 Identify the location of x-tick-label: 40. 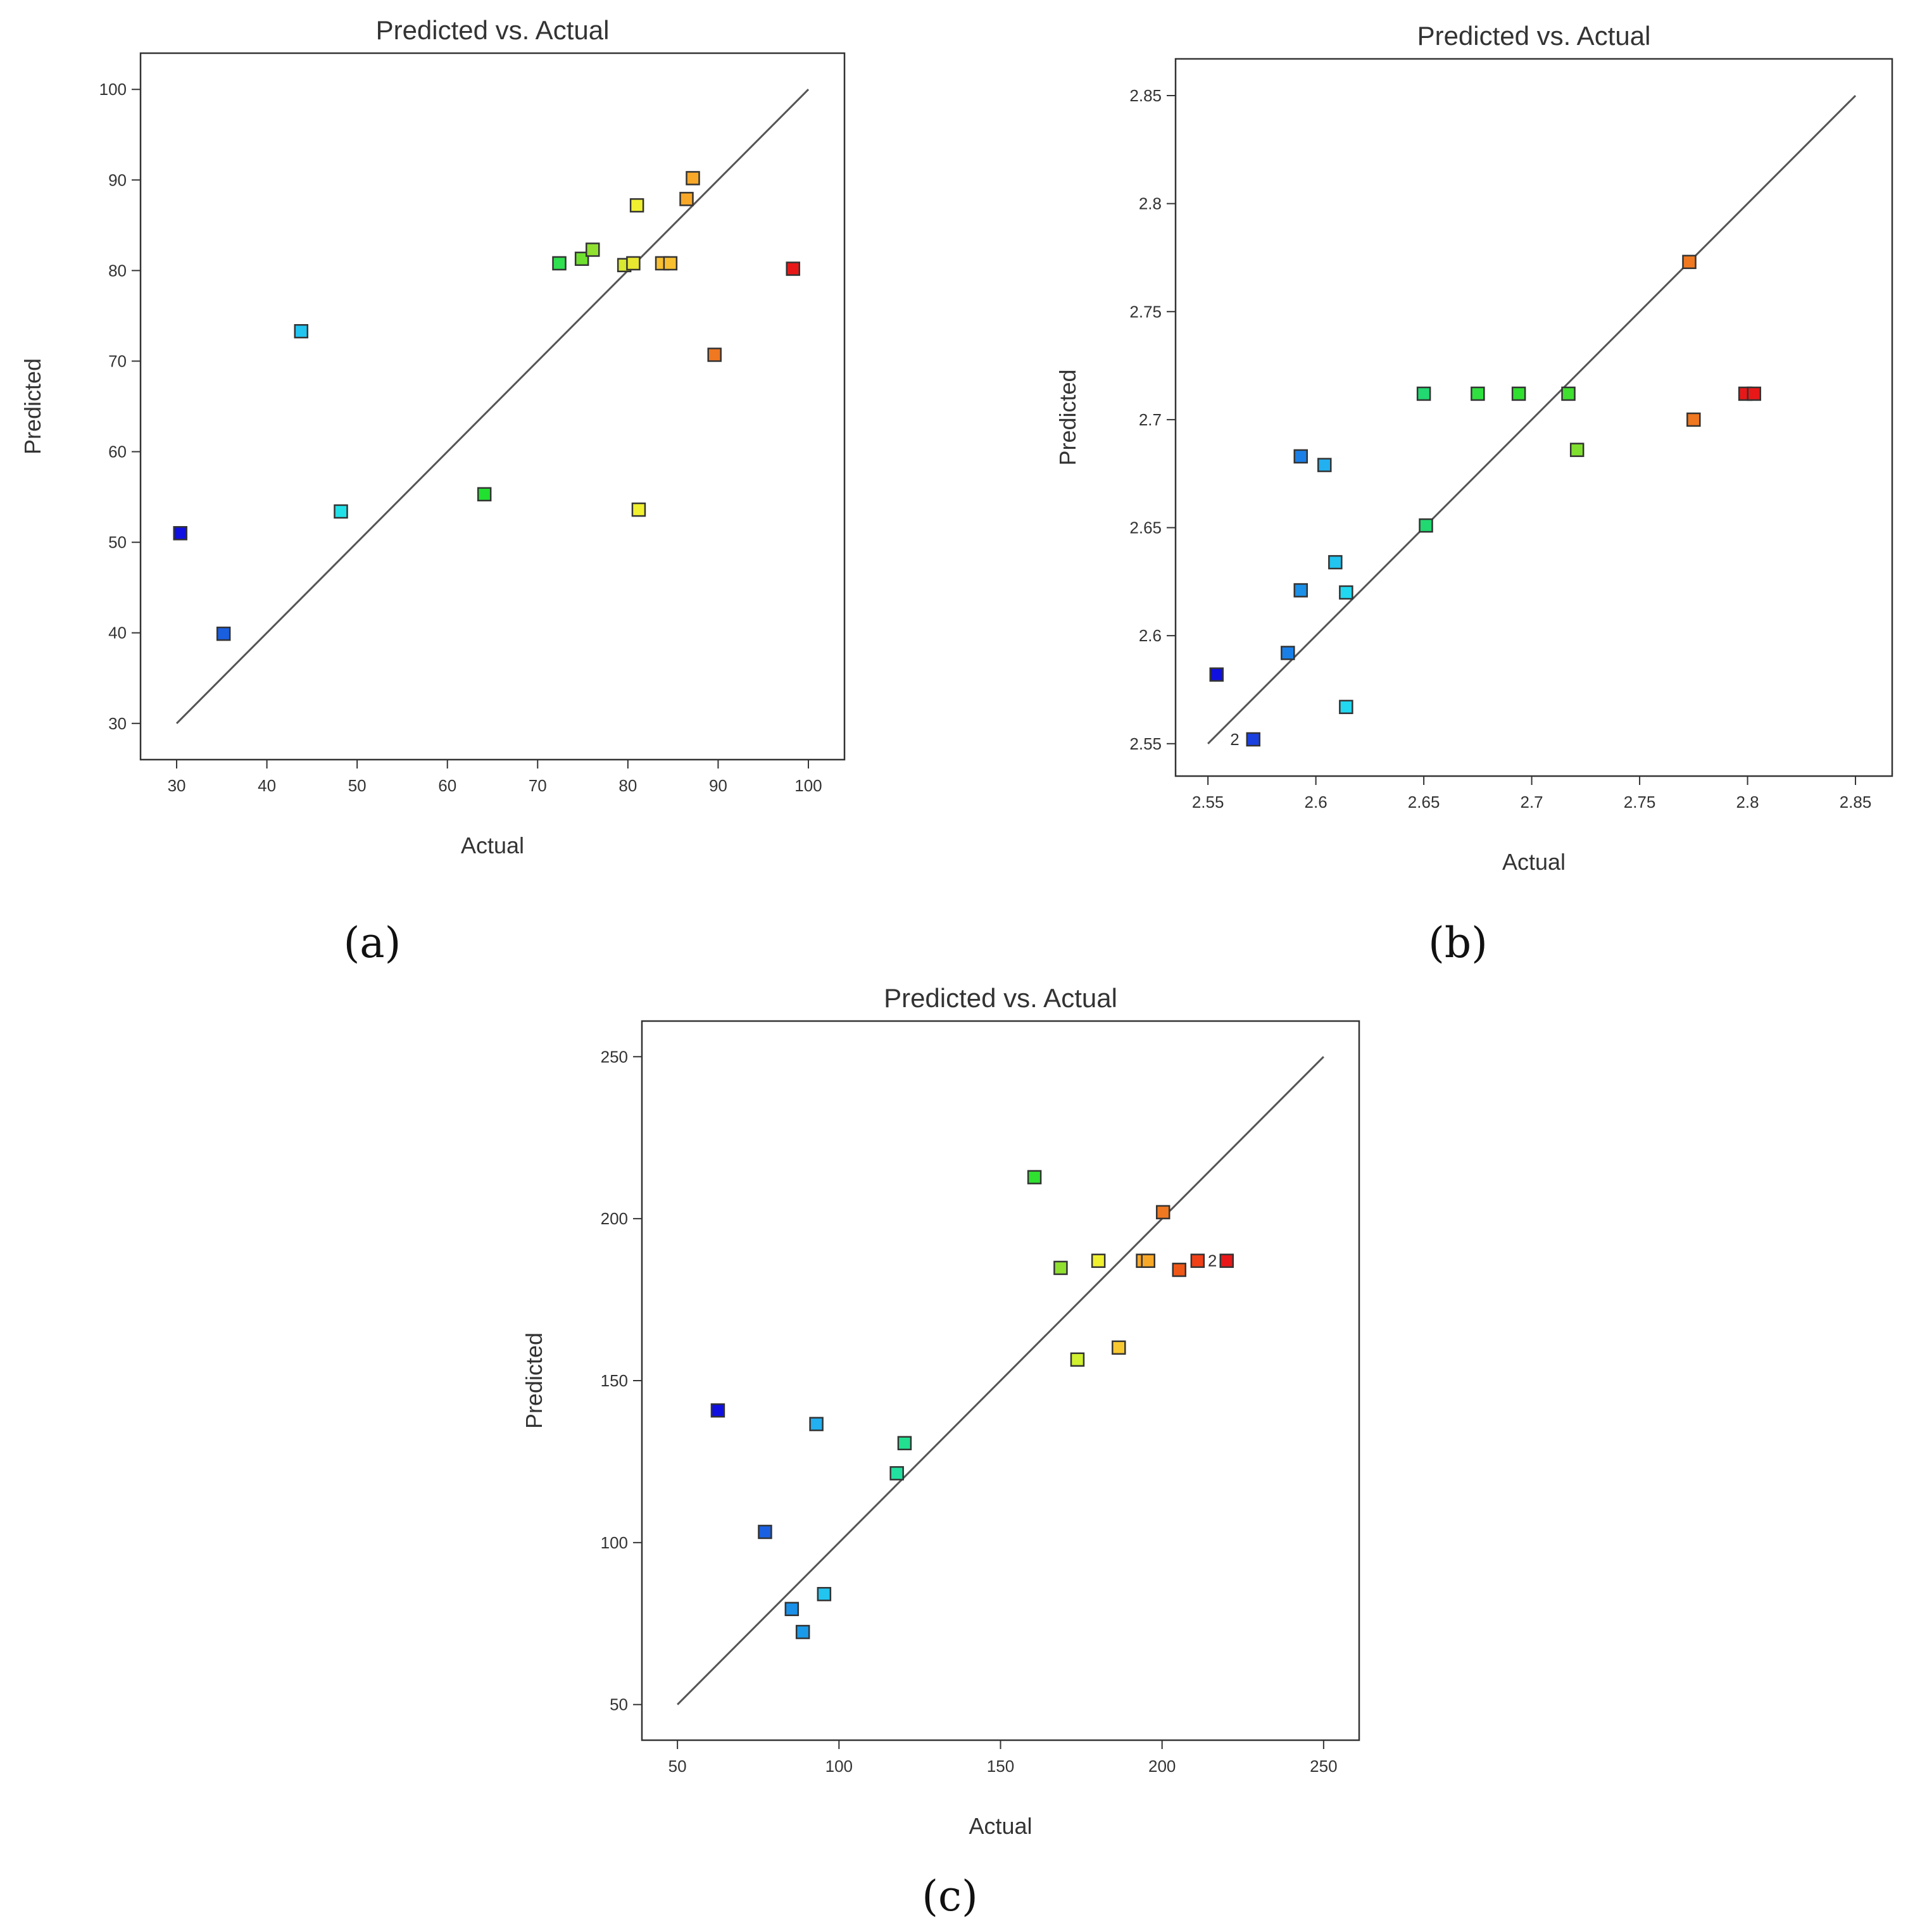
(267, 785).